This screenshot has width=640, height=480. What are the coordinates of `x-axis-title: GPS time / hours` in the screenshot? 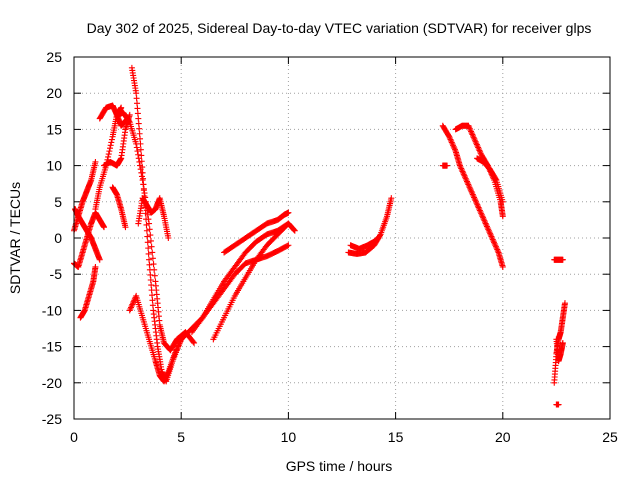 It's located at (339, 466).